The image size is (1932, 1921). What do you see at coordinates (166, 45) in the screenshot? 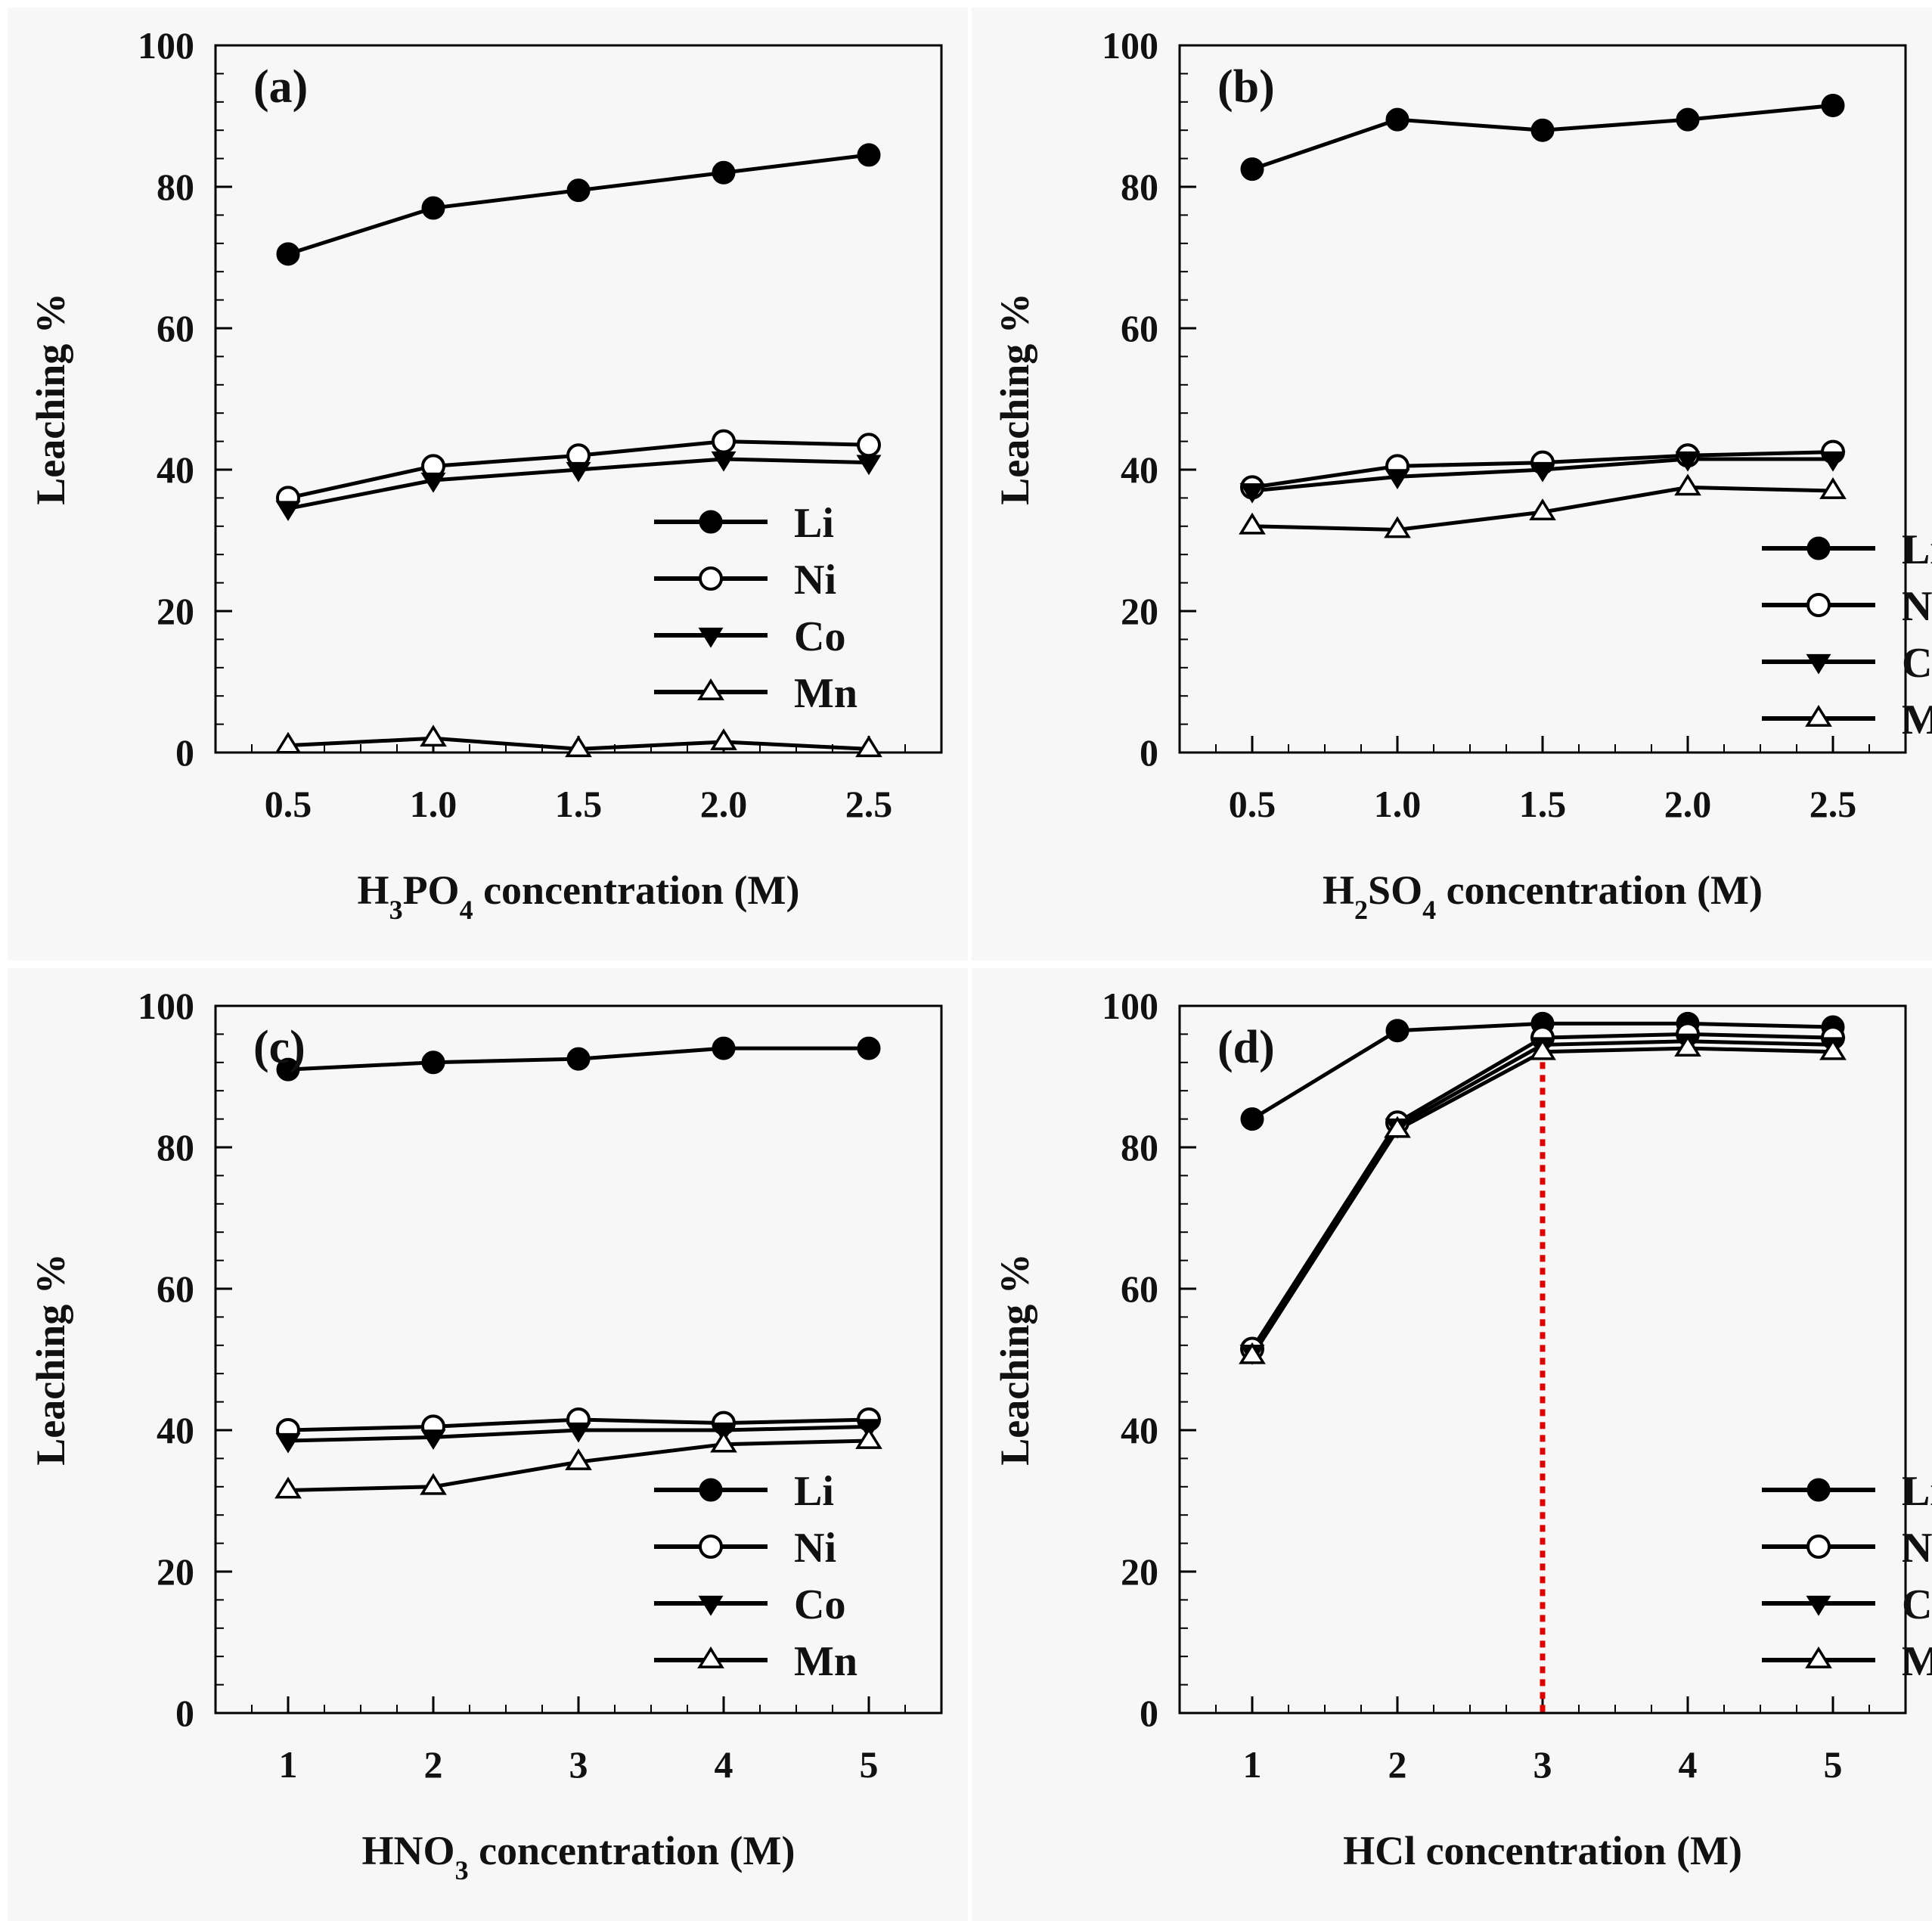
I see `y-tick-label-a: 100` at bounding box center [166, 45].